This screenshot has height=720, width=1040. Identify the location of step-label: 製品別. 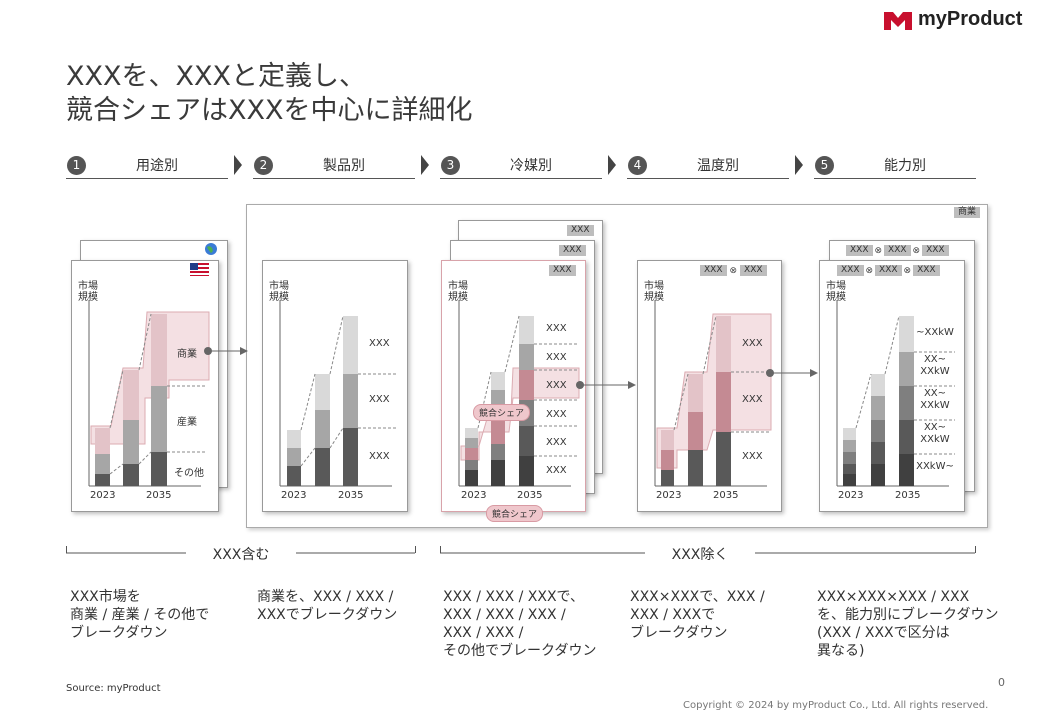
(344, 166).